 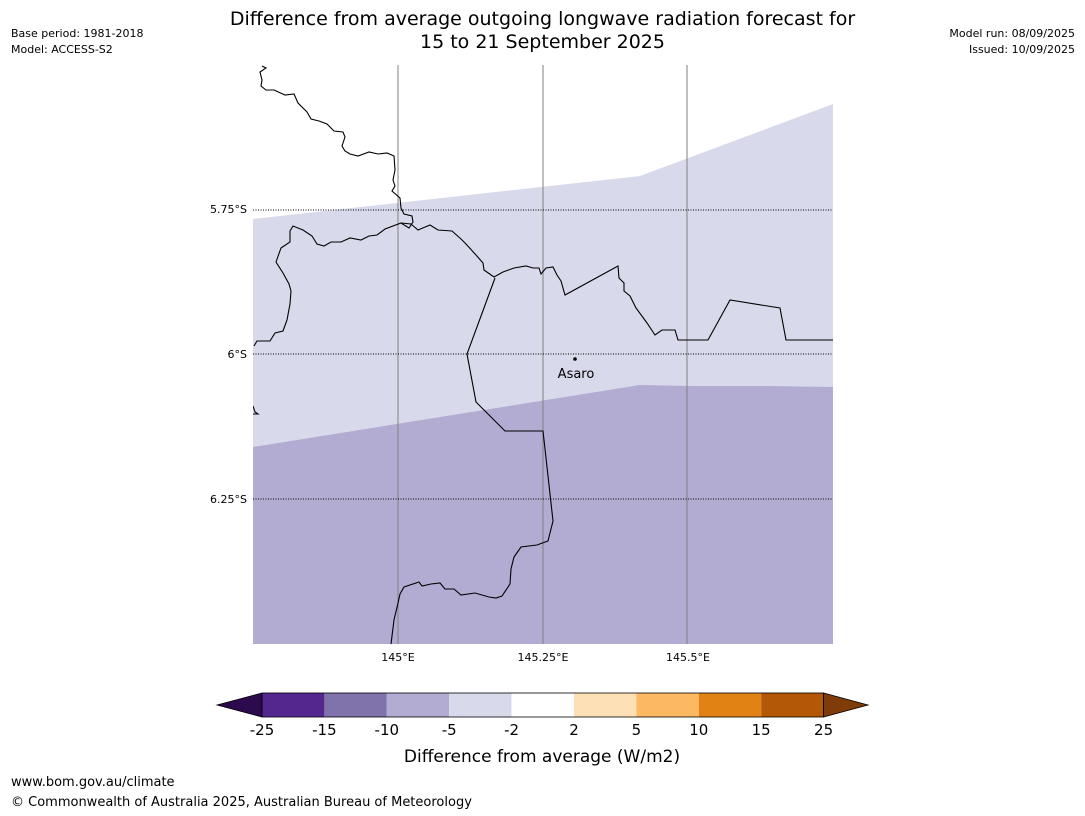 I want to click on colorbar-tick: -2, so click(x=511, y=730).